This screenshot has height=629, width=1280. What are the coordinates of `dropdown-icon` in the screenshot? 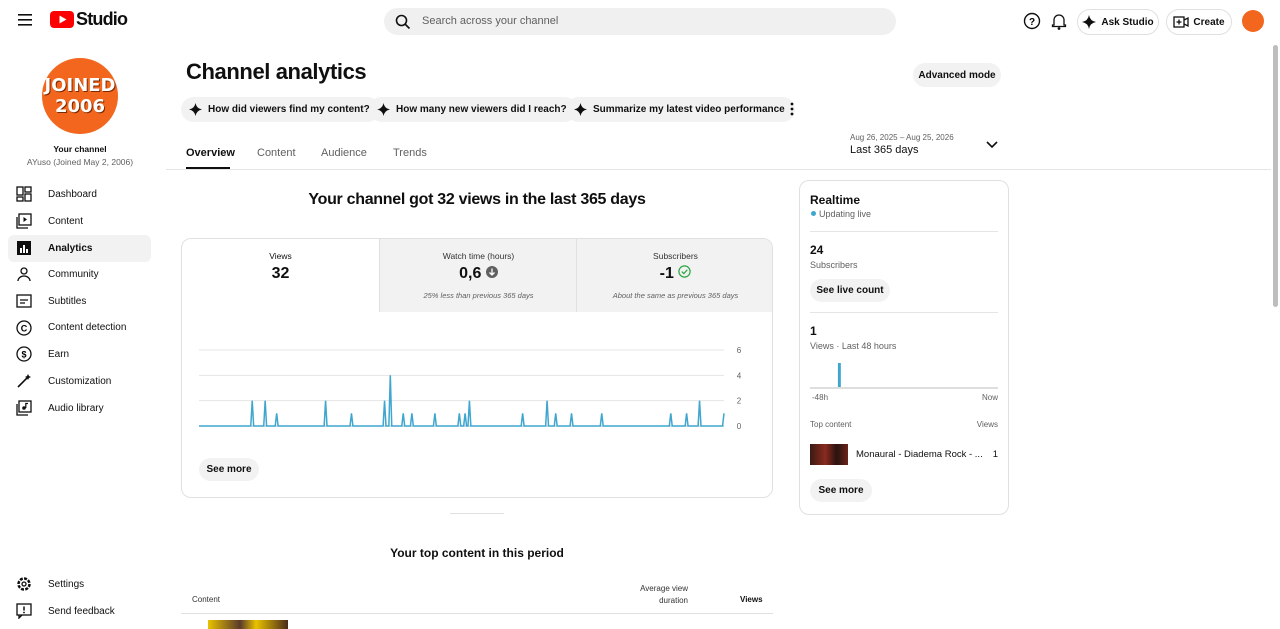 It's located at (992, 145).